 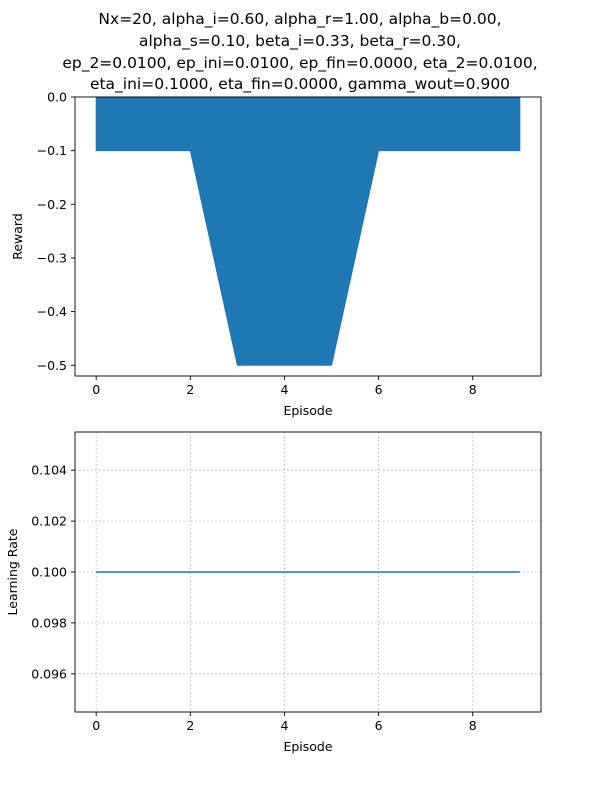 What do you see at coordinates (190, 725) in the screenshot?
I see `lr-xtick-label-1: 2` at bounding box center [190, 725].